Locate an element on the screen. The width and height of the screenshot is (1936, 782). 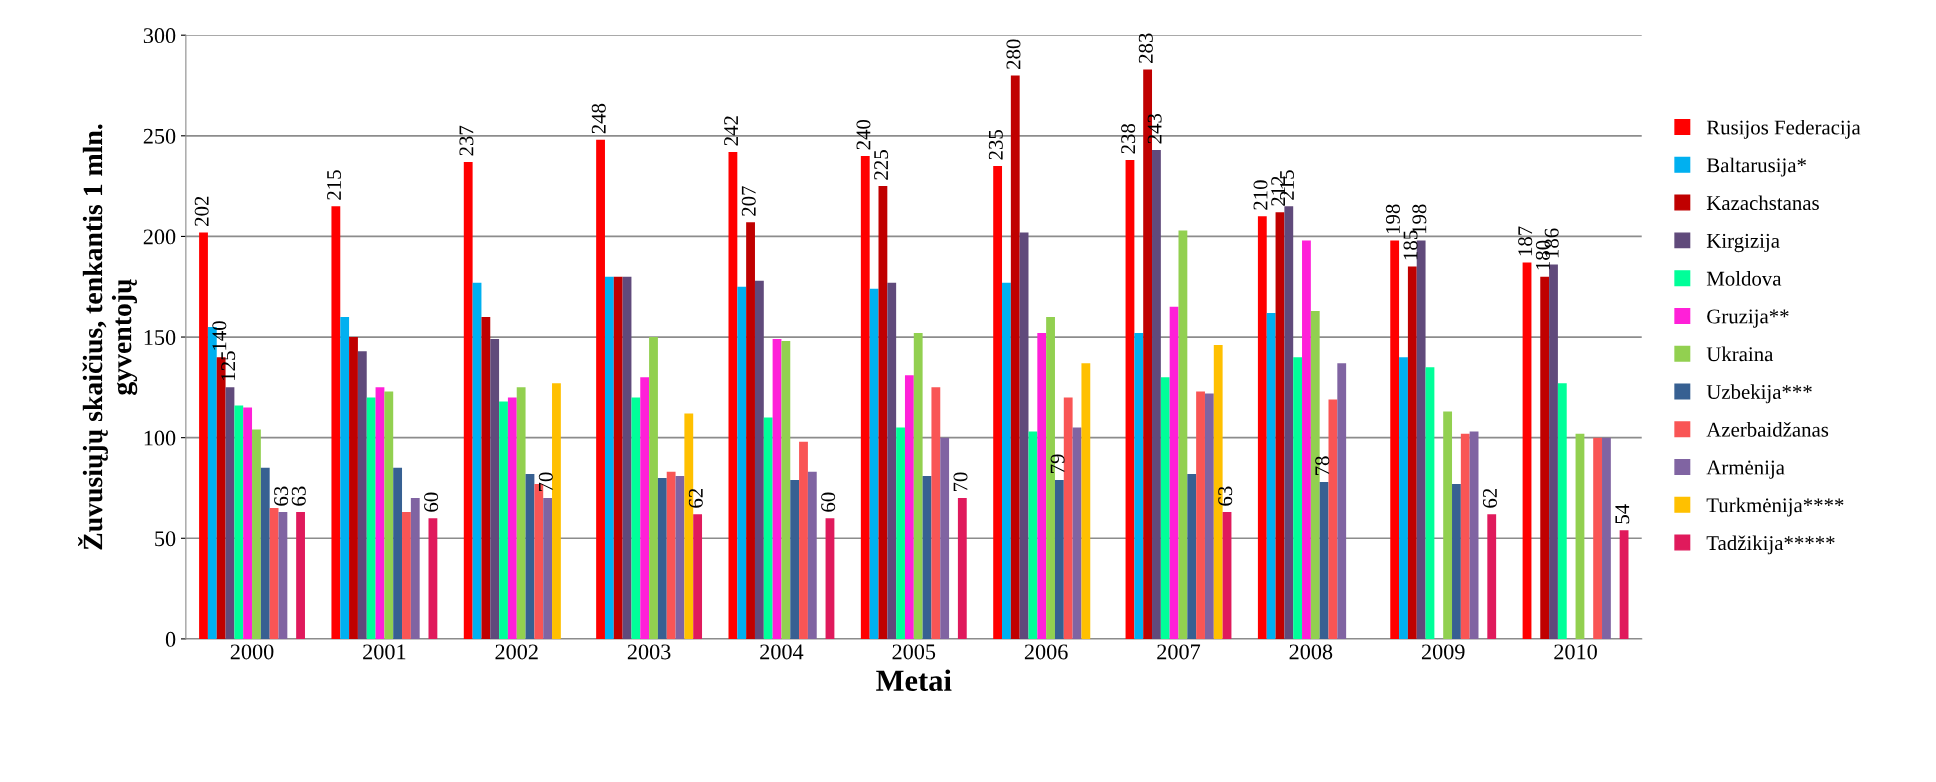
x-tick-label: 2010 is located at coordinates (1575, 652).